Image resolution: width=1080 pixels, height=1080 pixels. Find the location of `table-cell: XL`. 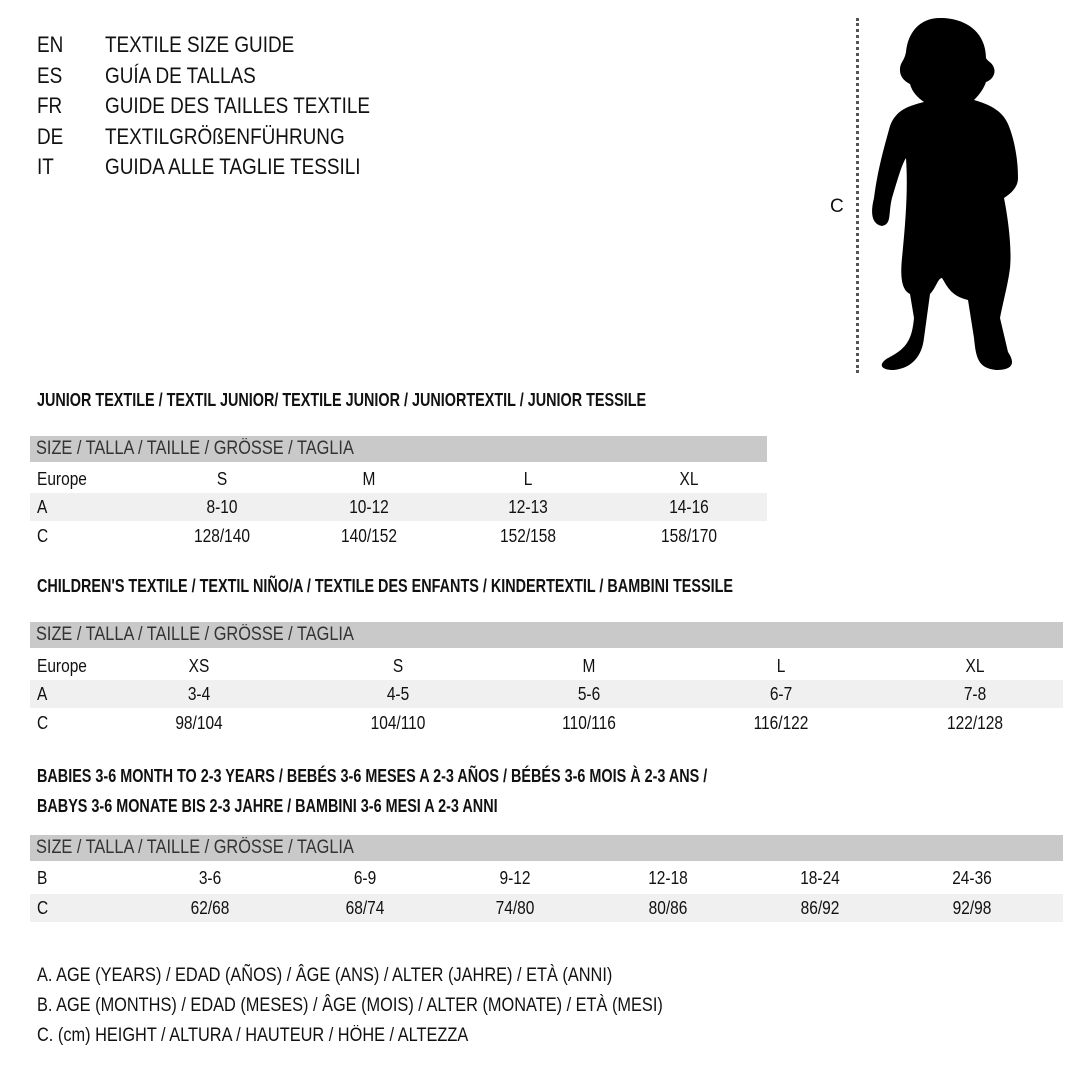

table-cell: XL is located at coordinates (689, 479).